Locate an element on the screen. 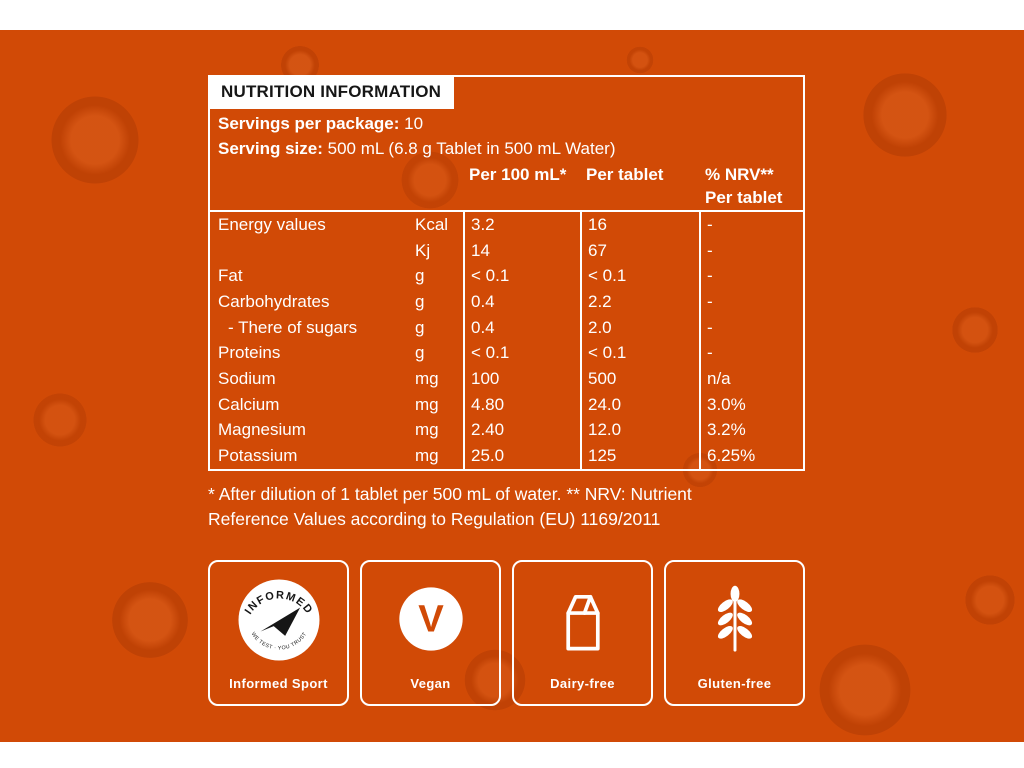 The width and height of the screenshot is (1024, 768). servings-value: 10 is located at coordinates (414, 123).